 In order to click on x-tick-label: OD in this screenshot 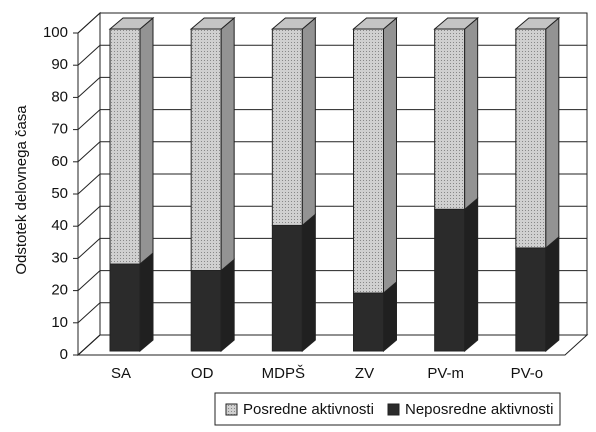, I will do `click(202, 373)`.